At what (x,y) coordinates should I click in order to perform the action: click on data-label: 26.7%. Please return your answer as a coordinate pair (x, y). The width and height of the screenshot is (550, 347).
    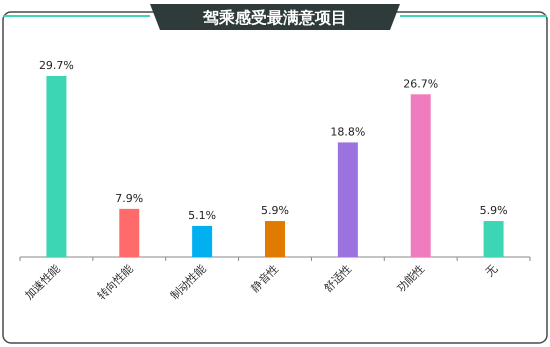
    Looking at the image, I should click on (420, 83).